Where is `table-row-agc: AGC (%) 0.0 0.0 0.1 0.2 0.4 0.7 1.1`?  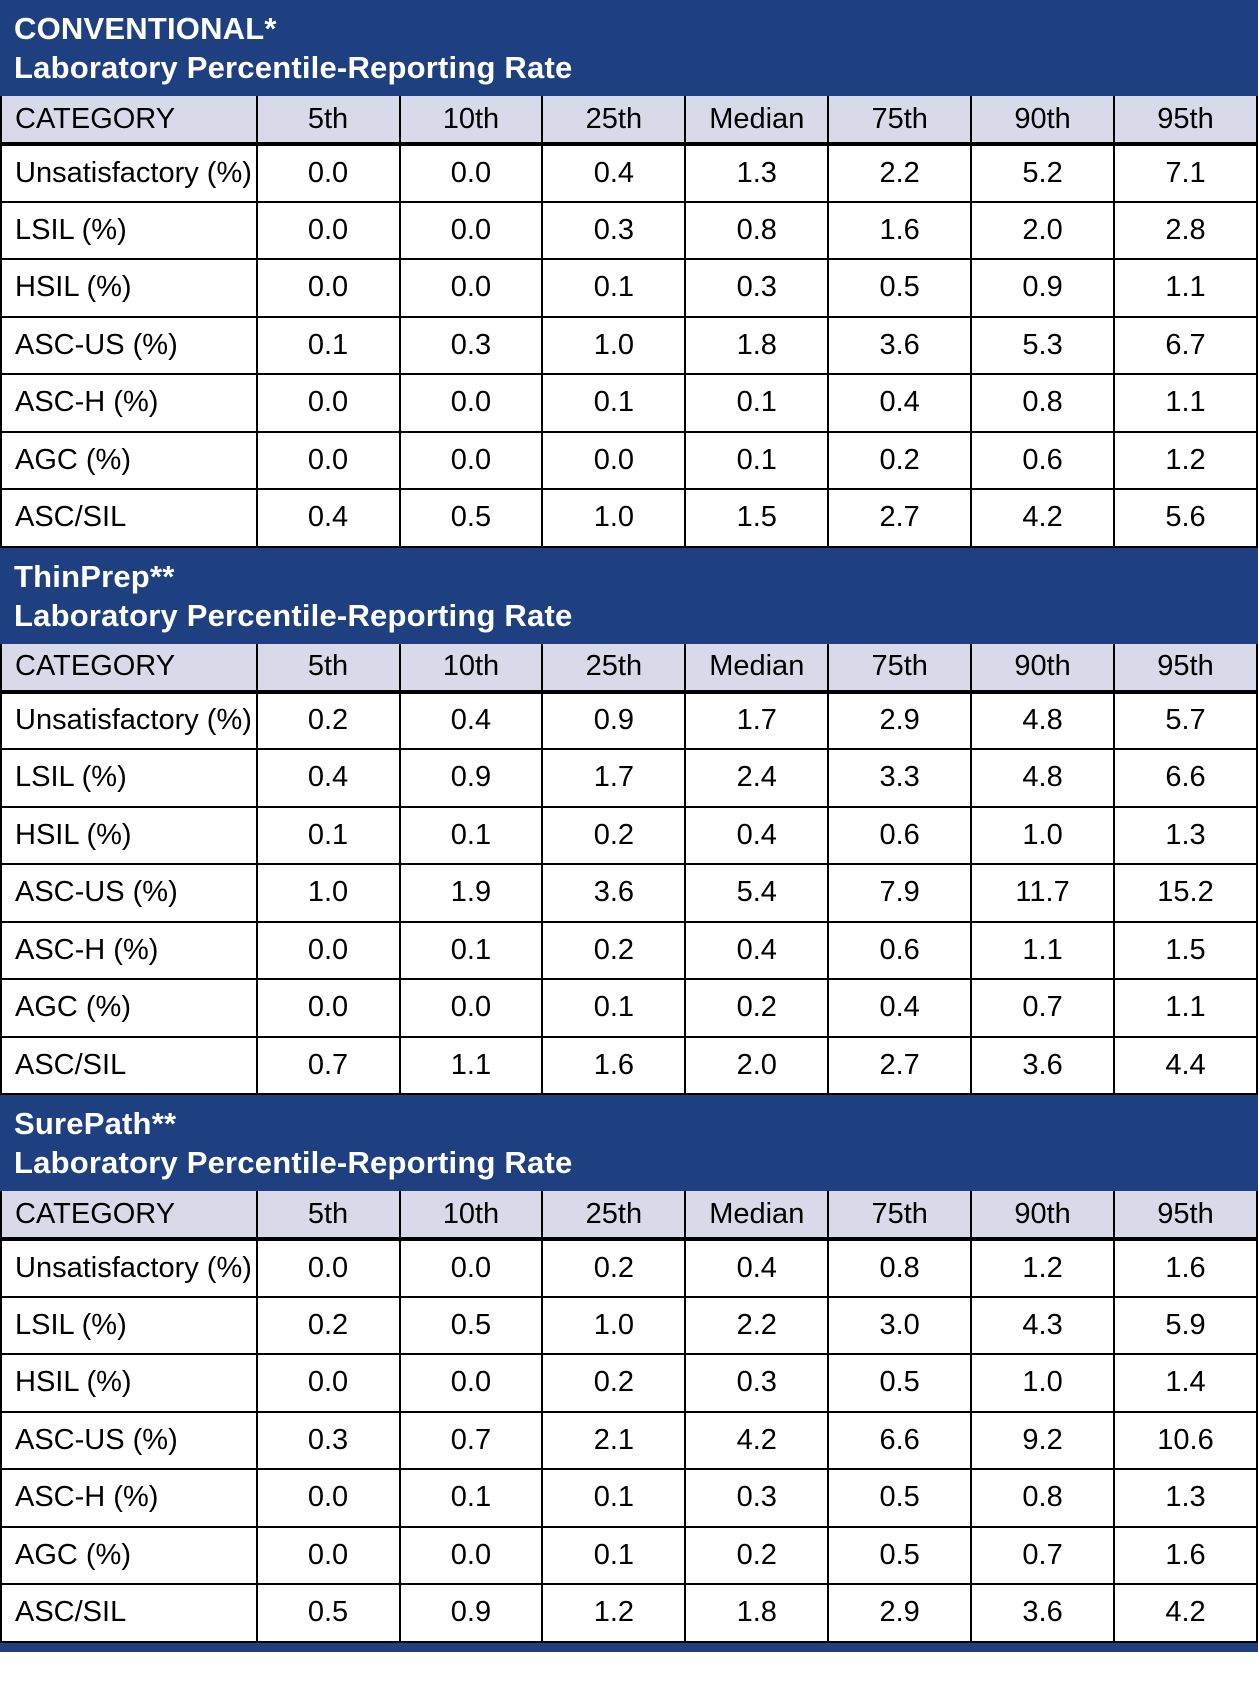 table-row-agc: AGC (%) 0.0 0.0 0.1 0.2 0.4 0.7 1.1 is located at coordinates (629, 1008).